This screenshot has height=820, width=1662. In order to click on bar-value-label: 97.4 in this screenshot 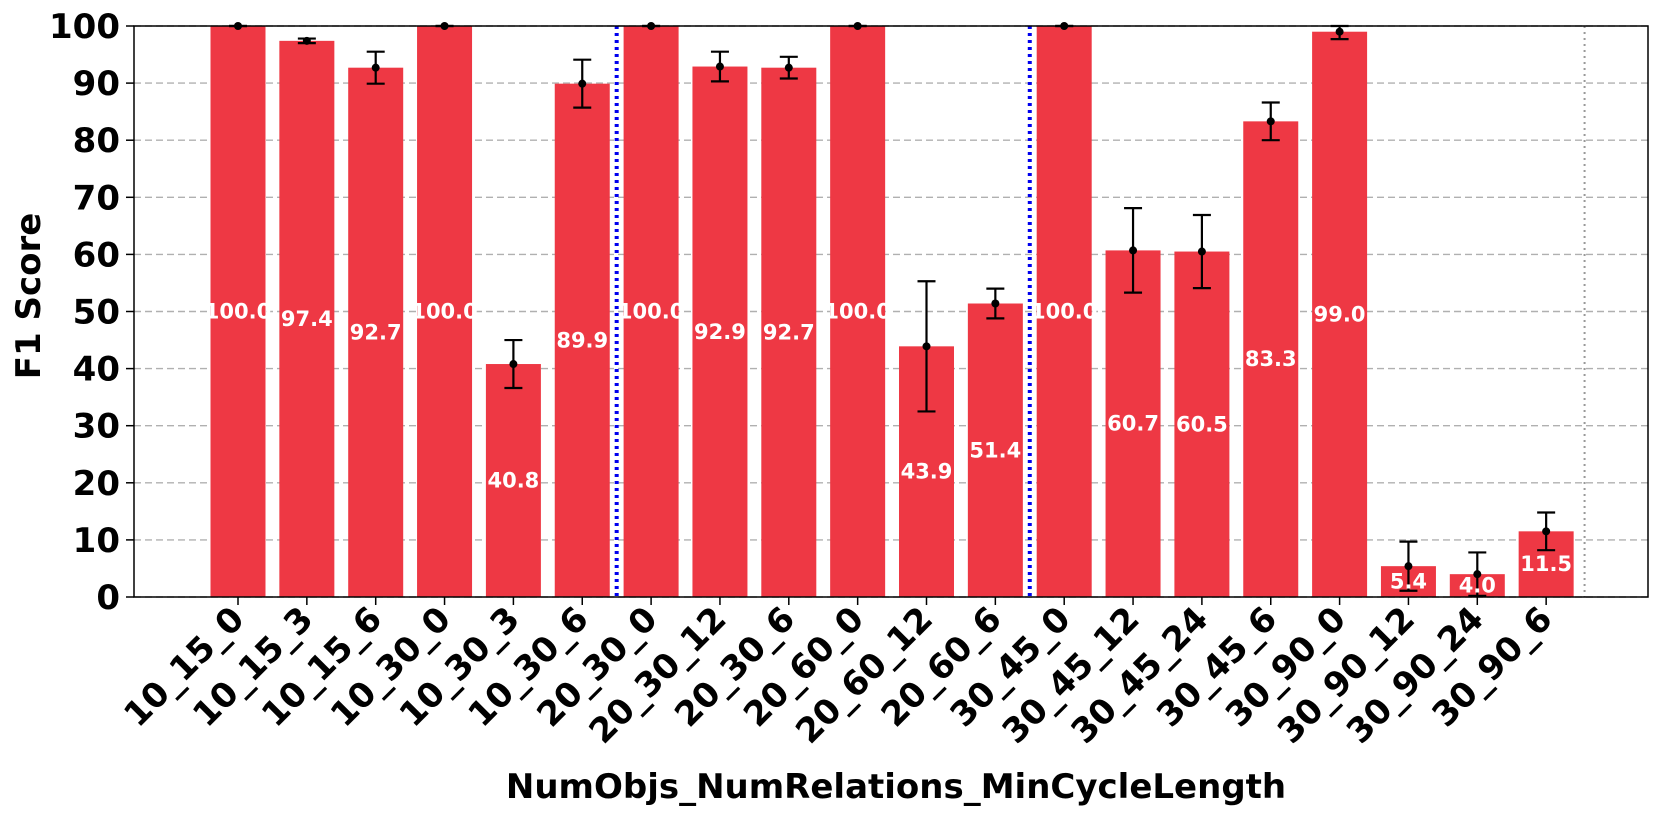, I will do `click(307, 319)`.